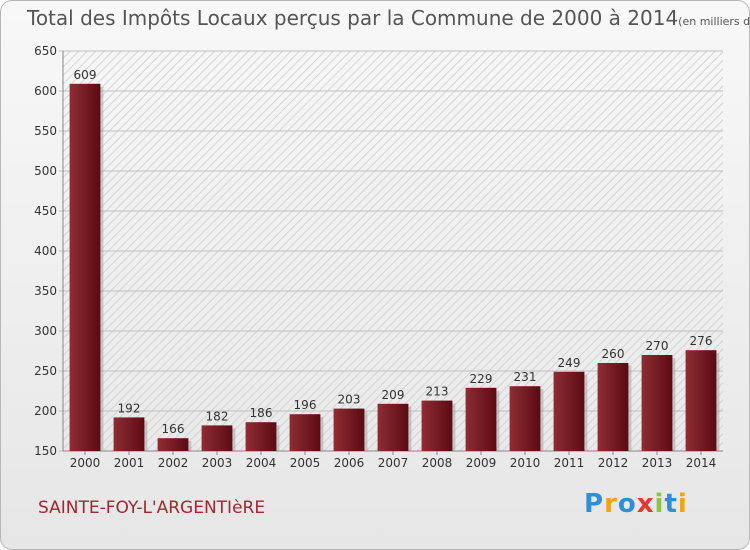 The image size is (750, 550). I want to click on logo-letter: r, so click(611, 504).